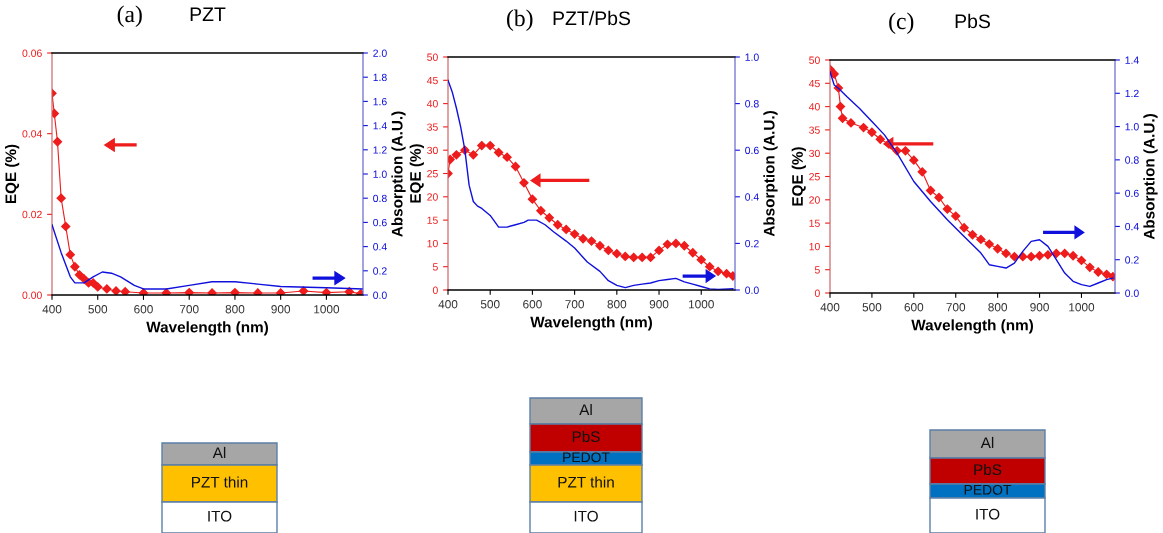  Describe the element at coordinates (32, 134) in the screenshot. I see `y-tick-label: 0.04` at that location.